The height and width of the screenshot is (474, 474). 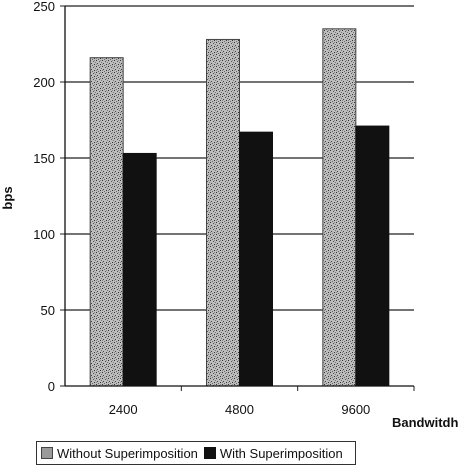 What do you see at coordinates (47, 453) in the screenshot?
I see `legend-swatch-without-superimposition` at bounding box center [47, 453].